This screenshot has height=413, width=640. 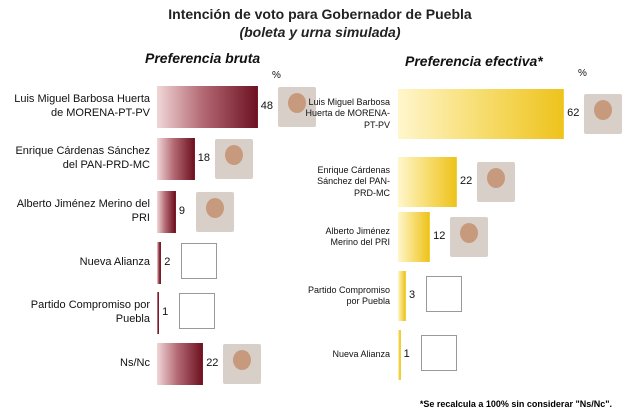 What do you see at coordinates (412, 295) in the screenshot?
I see `value-label: 3` at bounding box center [412, 295].